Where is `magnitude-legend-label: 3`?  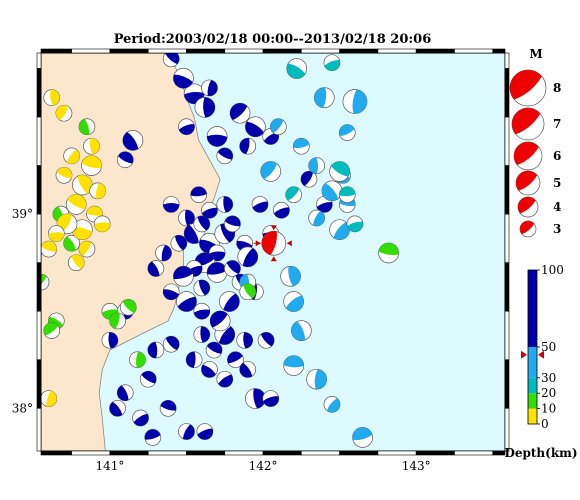
magnitude-legend-label: 3 is located at coordinates (557, 229).